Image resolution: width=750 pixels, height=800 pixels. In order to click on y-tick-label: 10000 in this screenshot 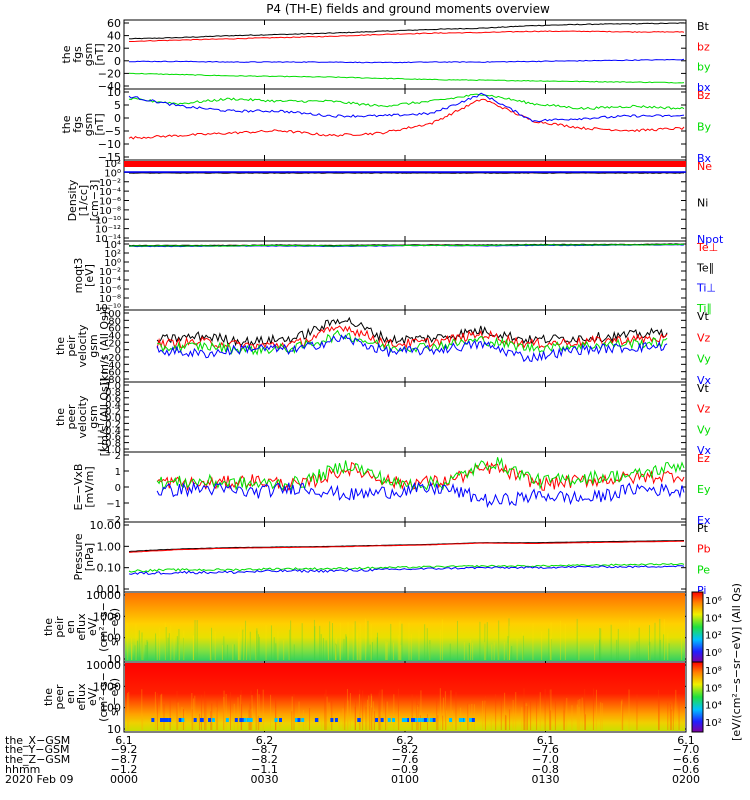, I will do `click(103, 665)`.